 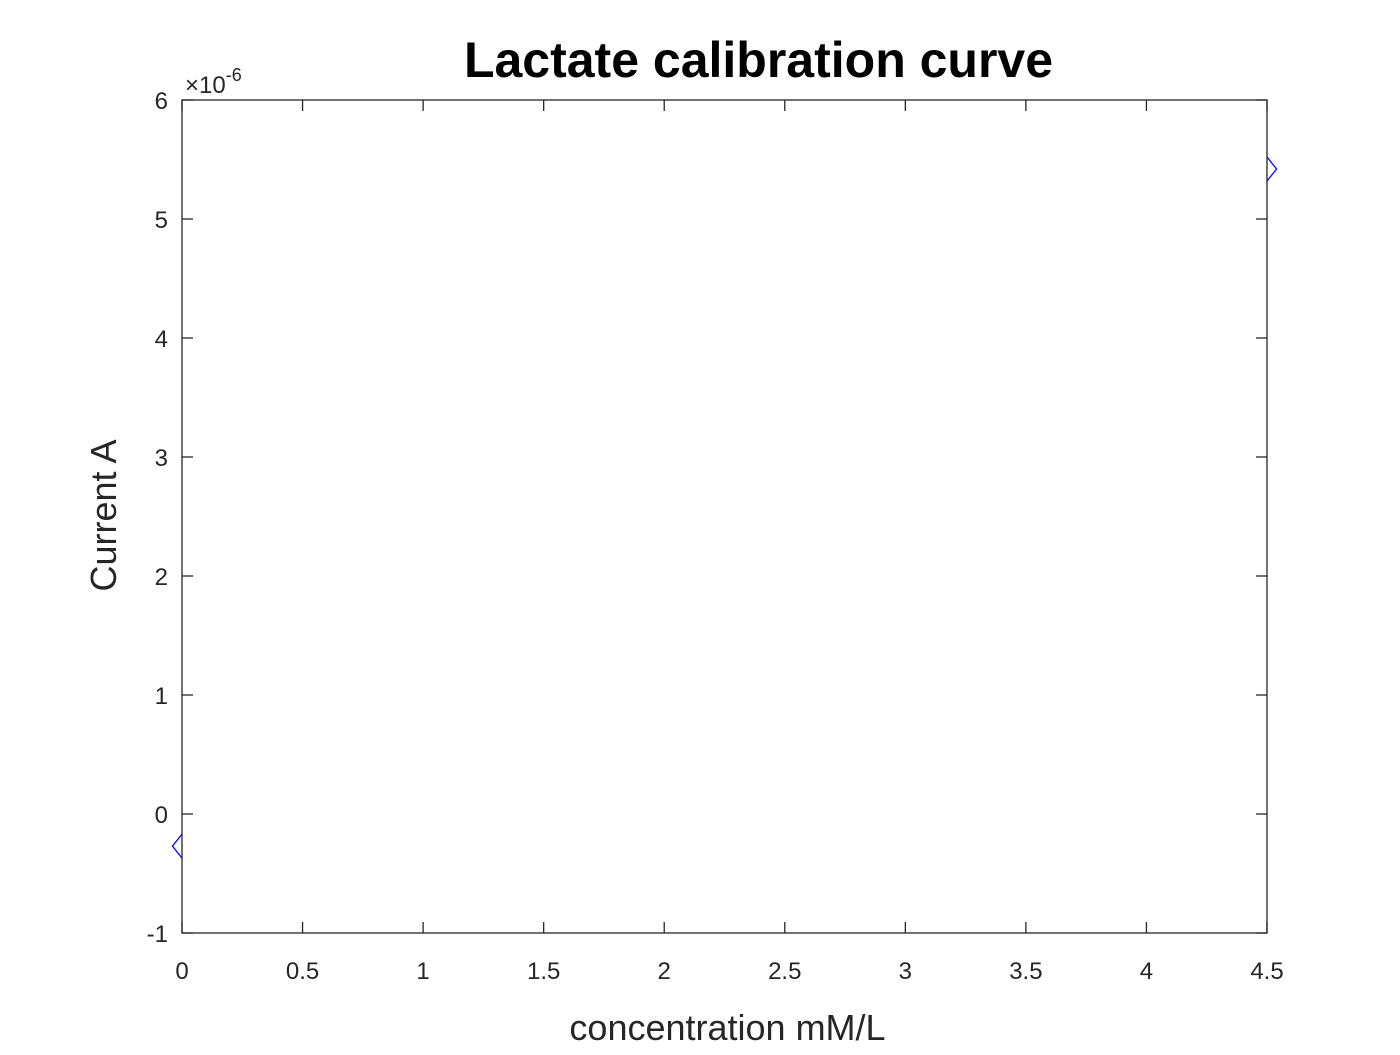 I want to click on x-tick-label: 4, so click(x=1146, y=971).